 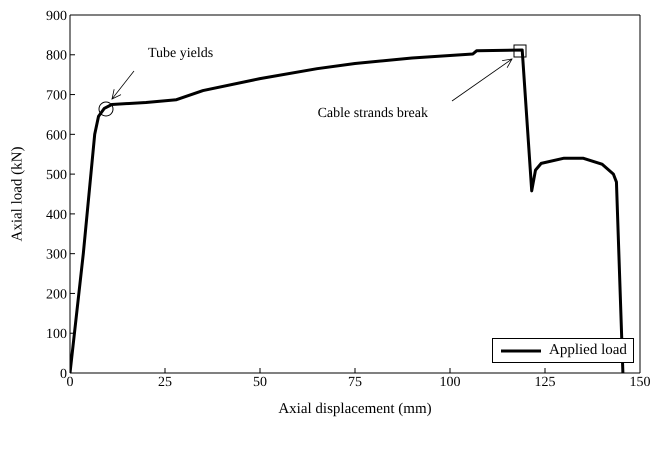 I want to click on x-tick-label: 100, so click(x=450, y=382).